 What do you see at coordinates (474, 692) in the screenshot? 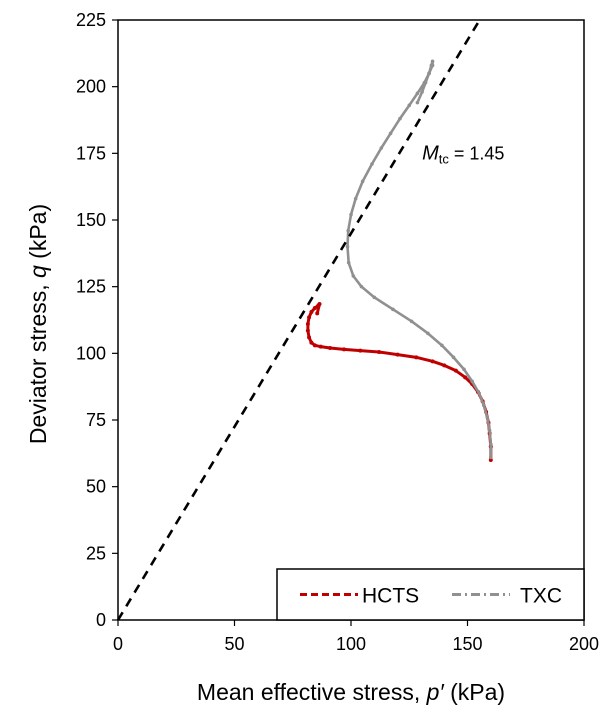
I see `x-axis-title-suffix: (kPa)` at bounding box center [474, 692].